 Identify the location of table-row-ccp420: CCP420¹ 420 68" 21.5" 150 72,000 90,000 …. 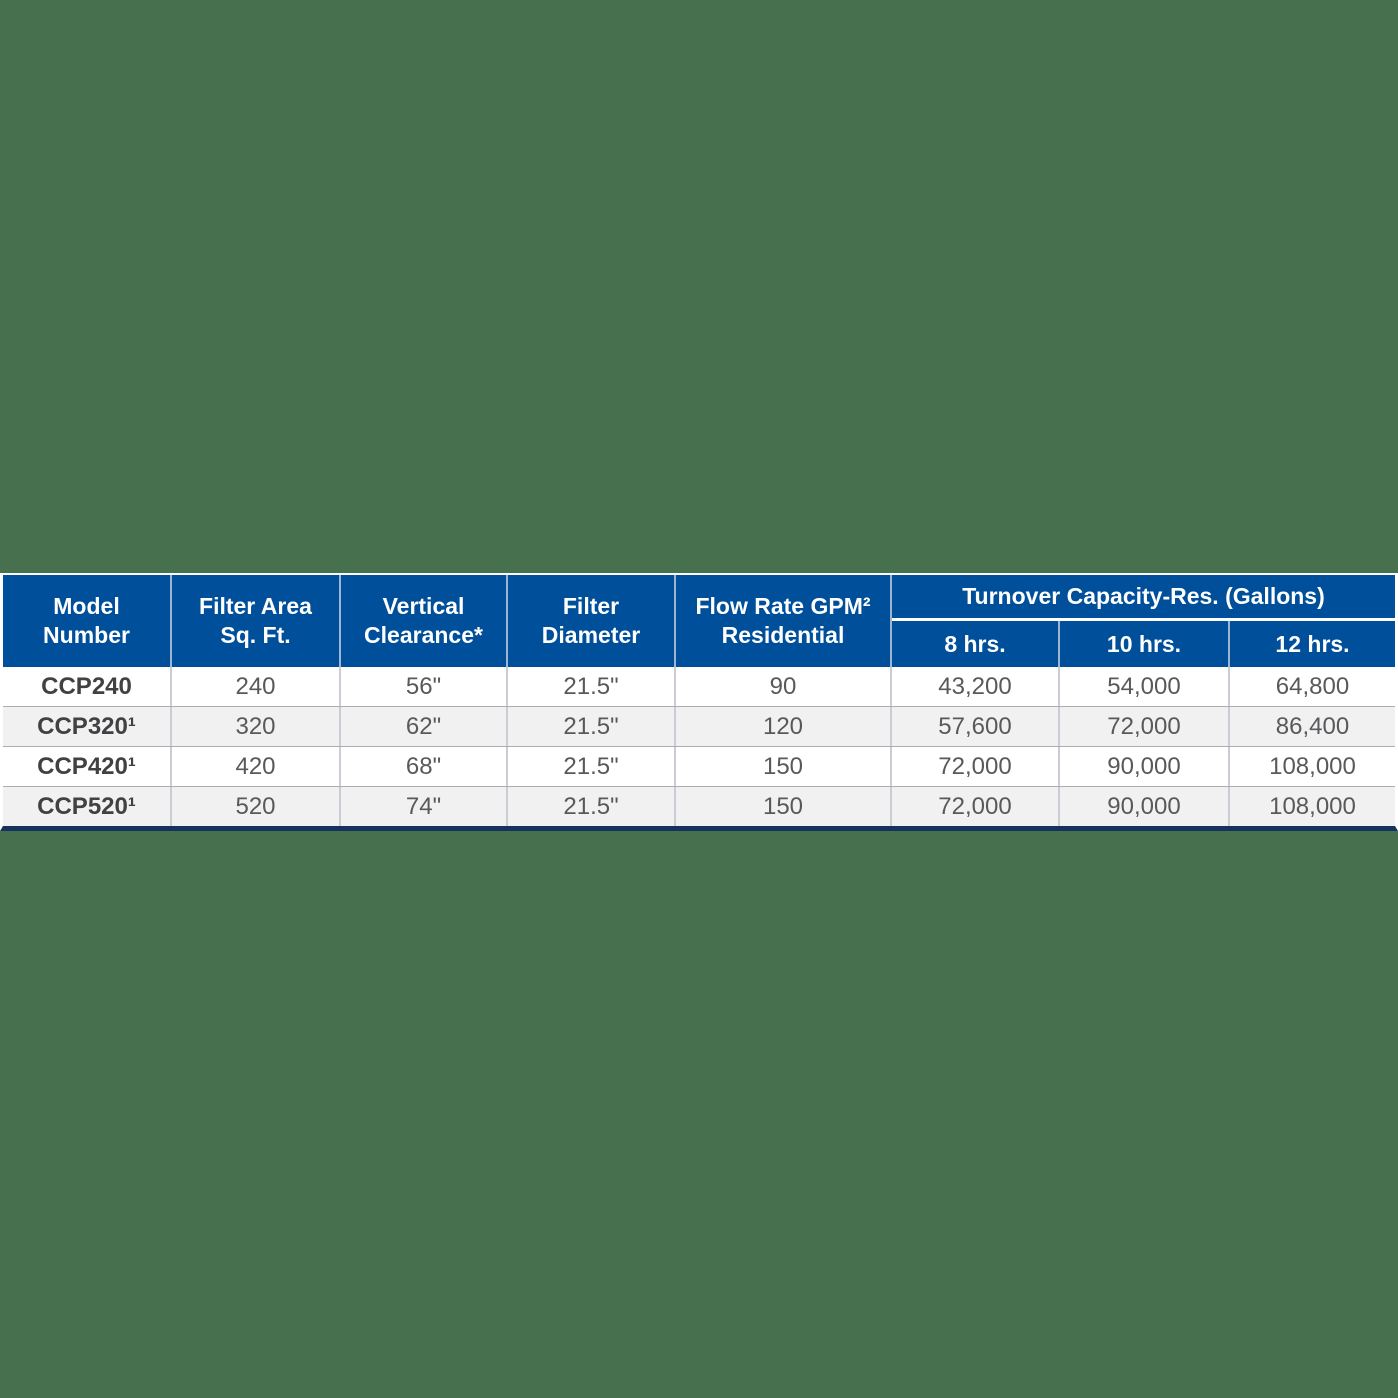
(699, 766).